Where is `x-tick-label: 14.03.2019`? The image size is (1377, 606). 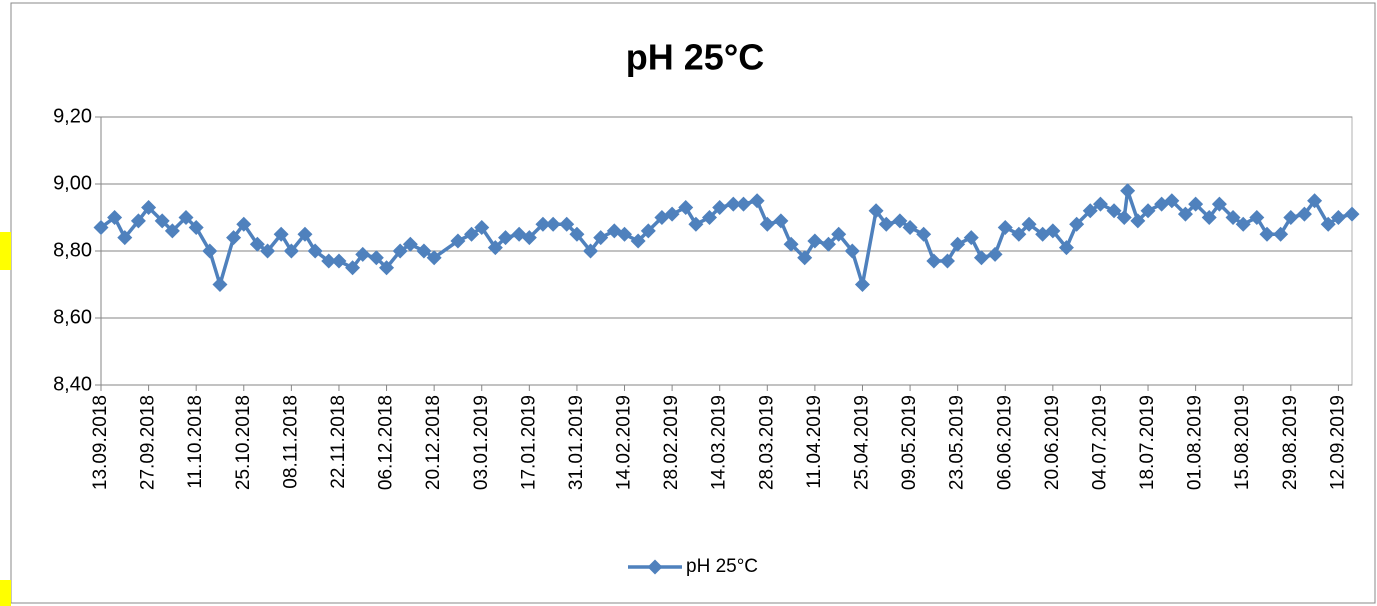
x-tick-label: 14.03.2019 is located at coordinates (719, 442).